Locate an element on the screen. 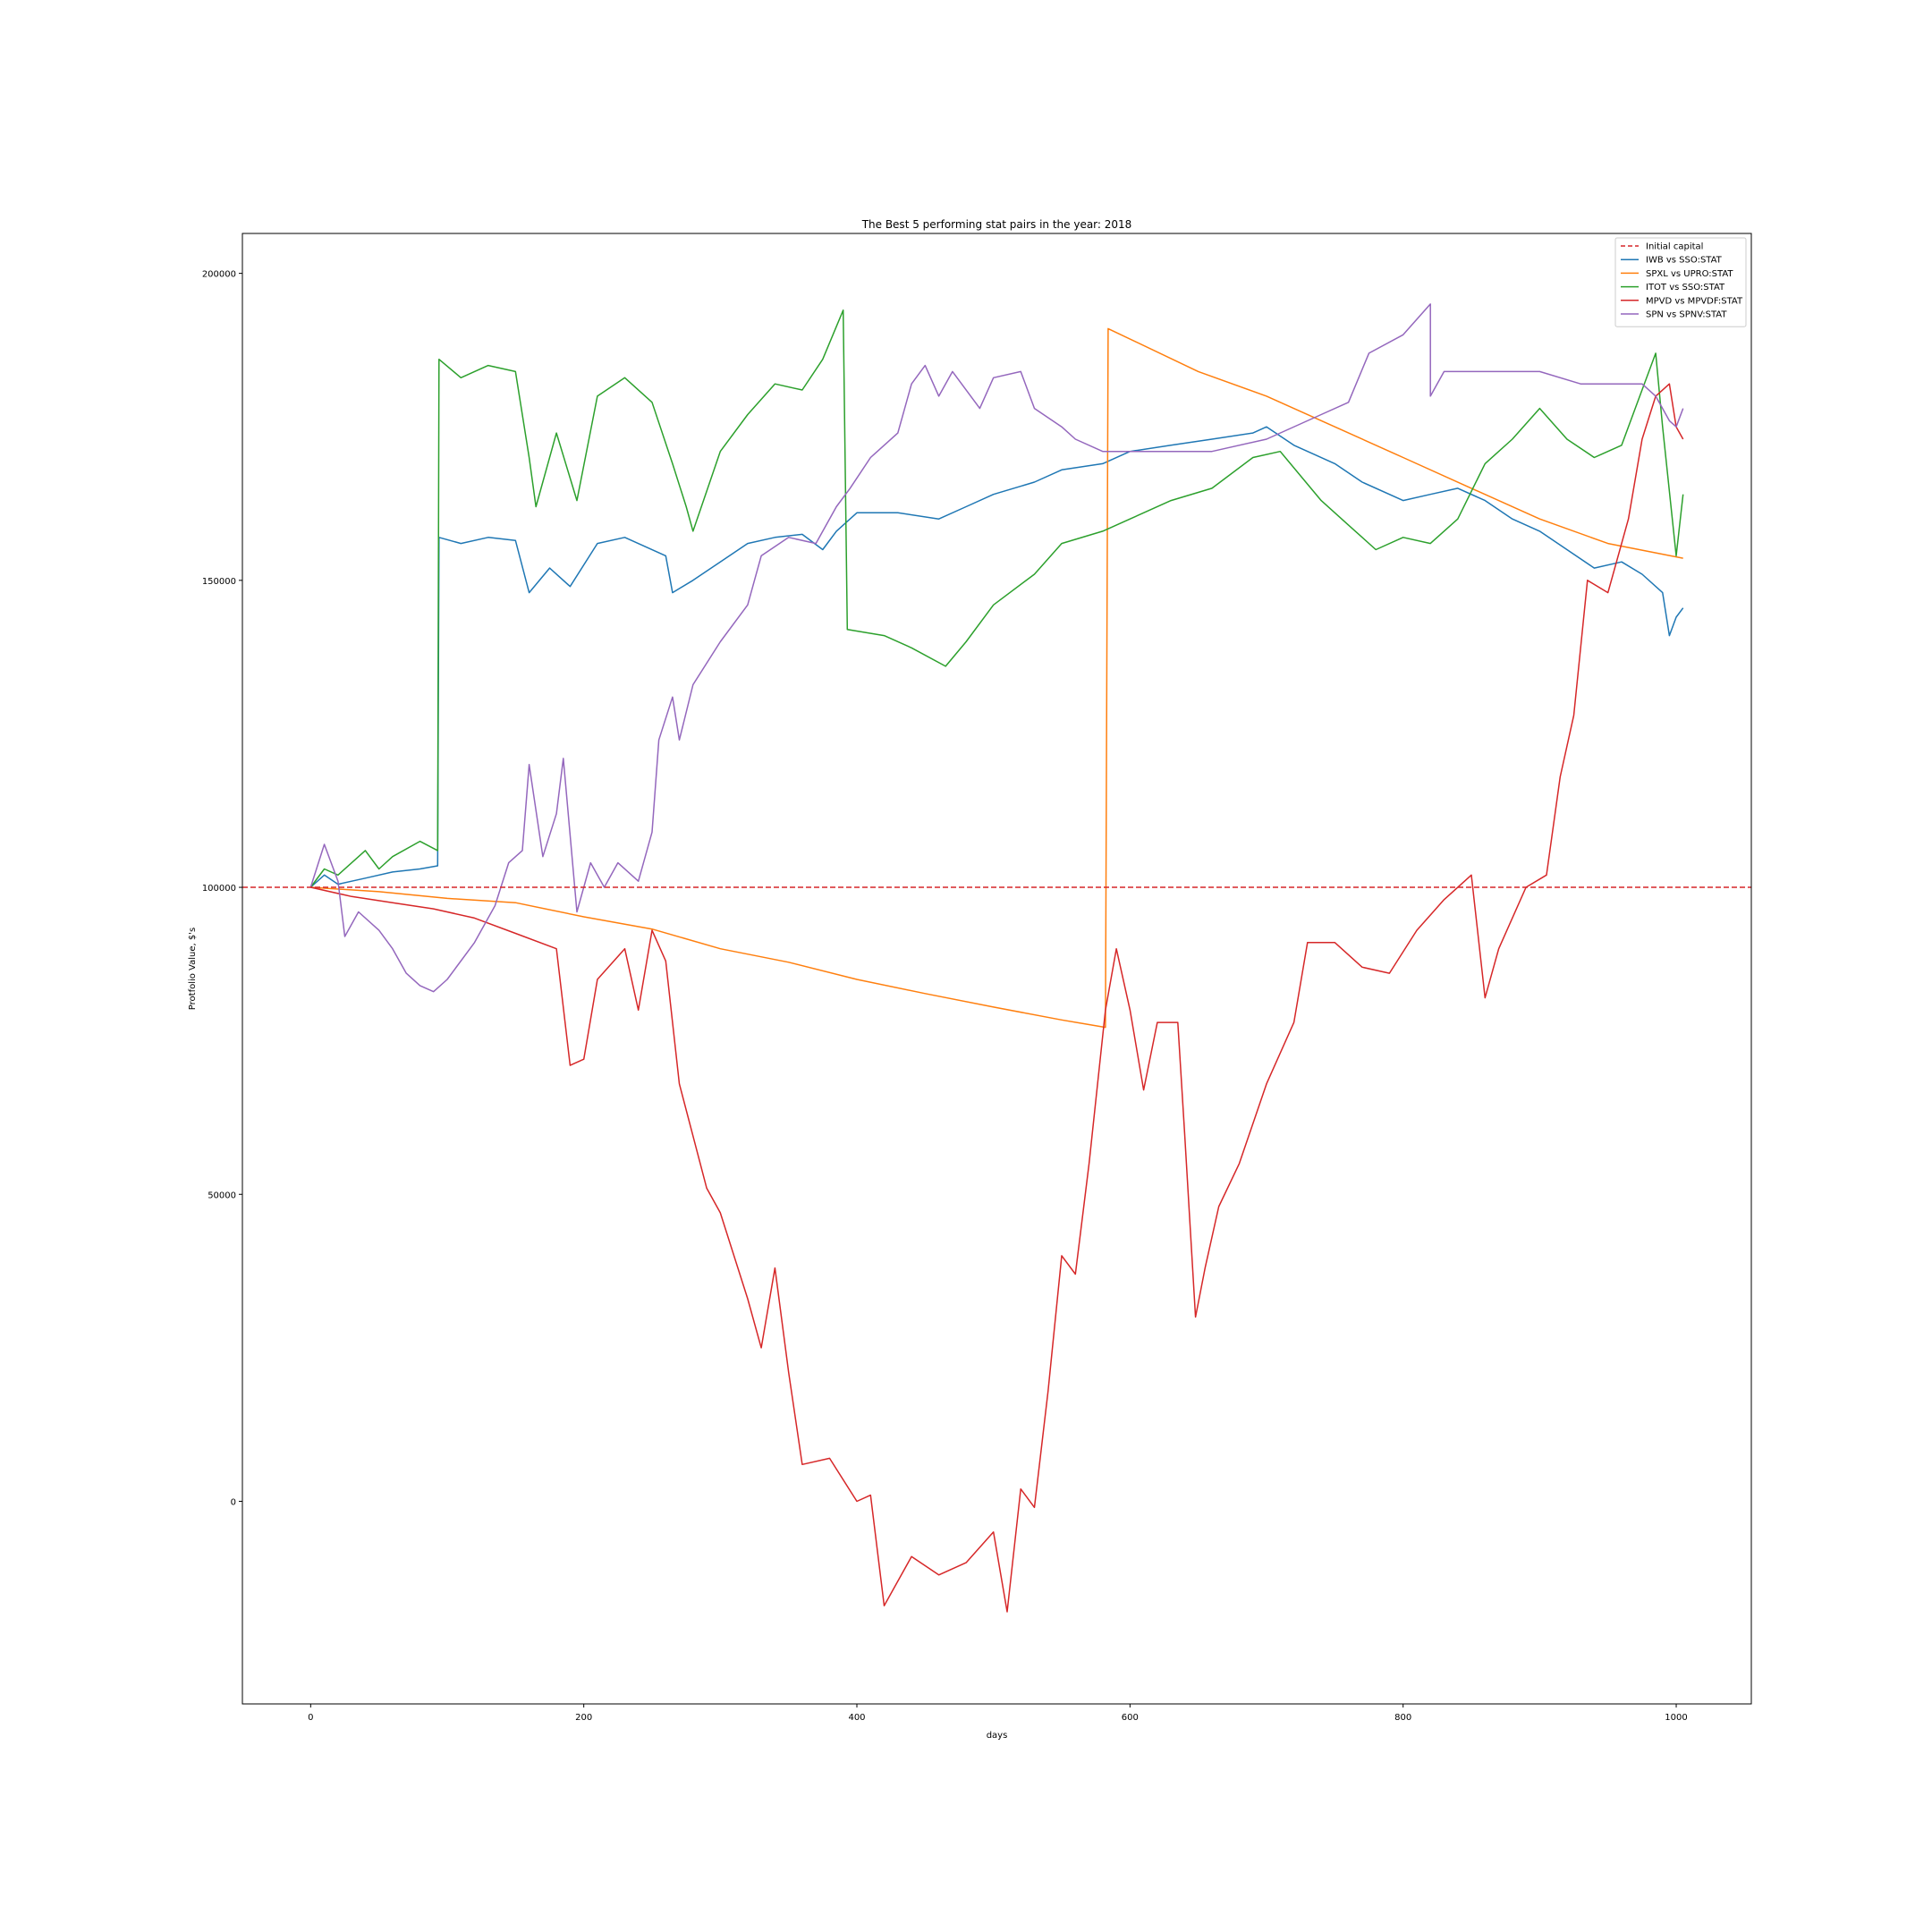  y-axis: 0 50000 100000 150000 200000 is located at coordinates (222, 888).